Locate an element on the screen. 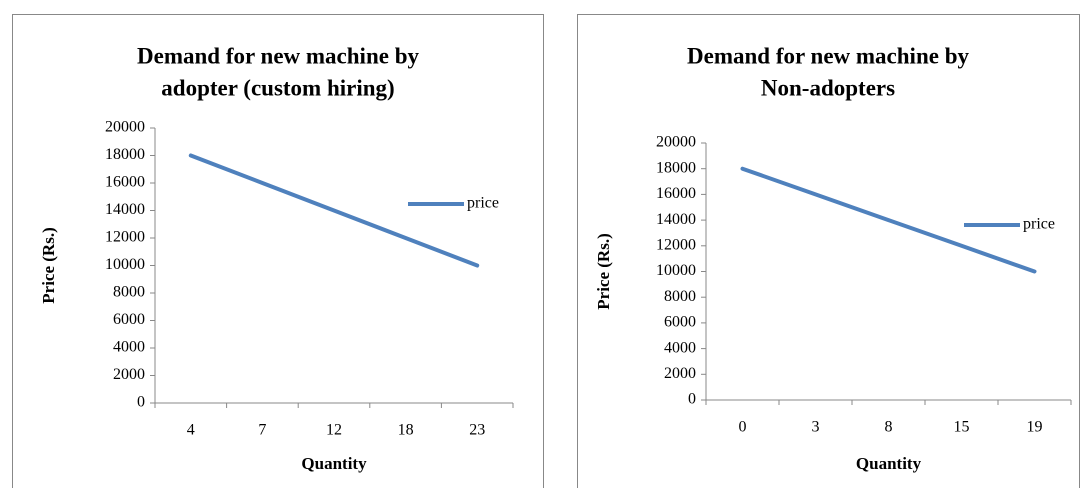 This screenshot has width=1089, height=488. chart-title: adopter (custom hiring) is located at coordinates (277, 87).